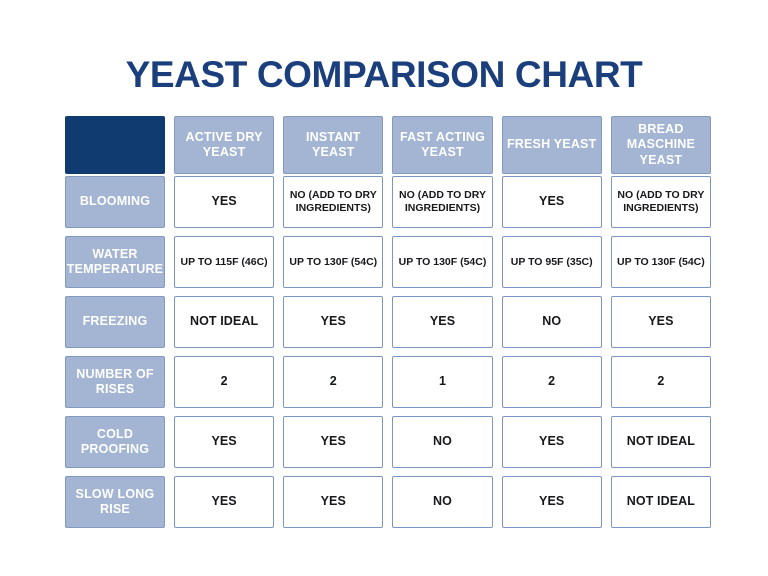  Describe the element at coordinates (224, 145) in the screenshot. I see `column-header-1: ACTIVE DRY YEAST` at that location.